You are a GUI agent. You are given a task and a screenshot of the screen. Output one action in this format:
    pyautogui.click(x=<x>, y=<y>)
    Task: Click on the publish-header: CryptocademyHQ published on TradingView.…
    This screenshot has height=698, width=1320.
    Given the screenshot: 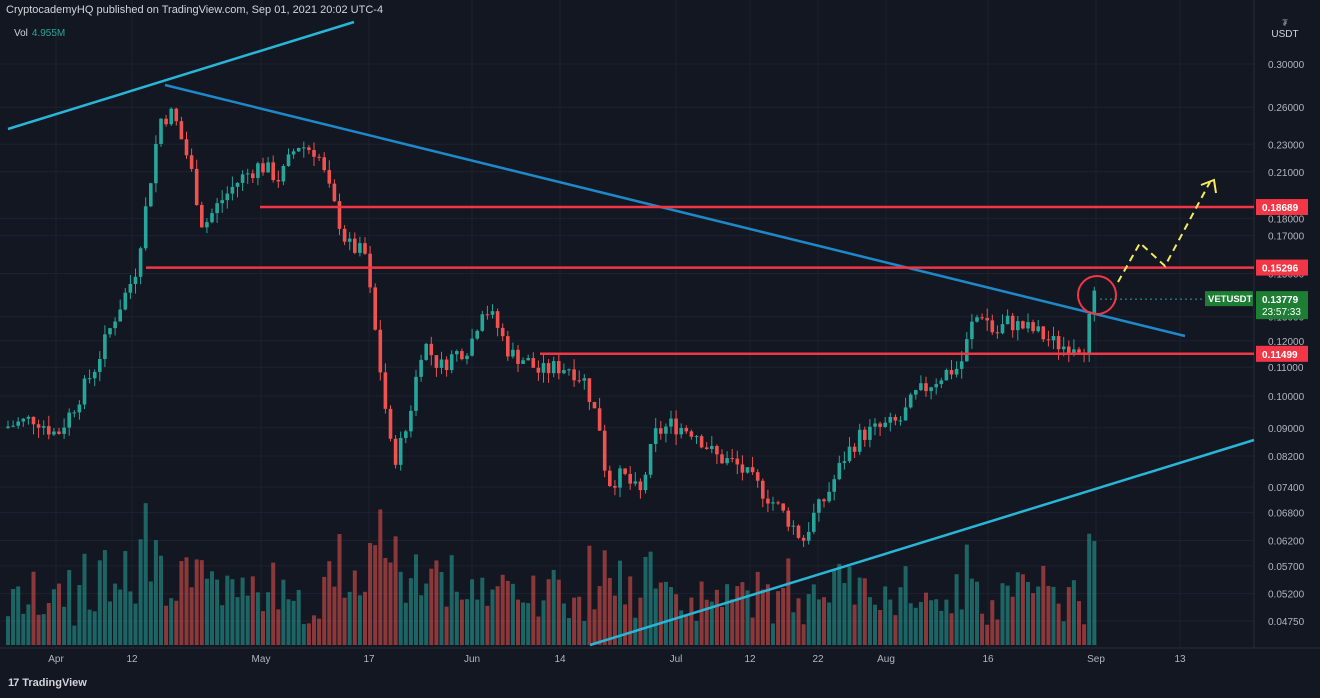 What is the action you would take?
    pyautogui.click(x=195, y=10)
    